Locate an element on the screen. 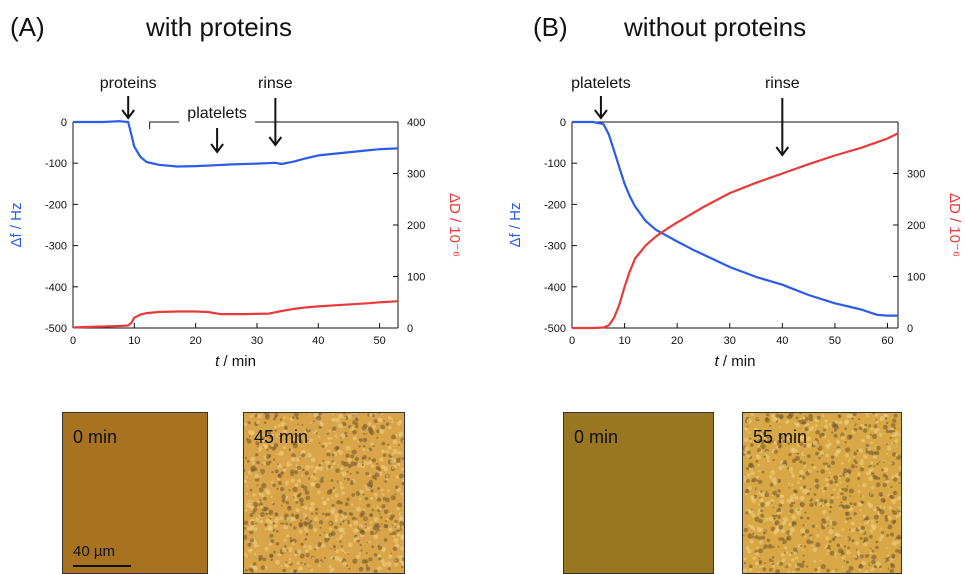 The image size is (965, 574). micrograph-b-0min: 0 min is located at coordinates (638, 493).